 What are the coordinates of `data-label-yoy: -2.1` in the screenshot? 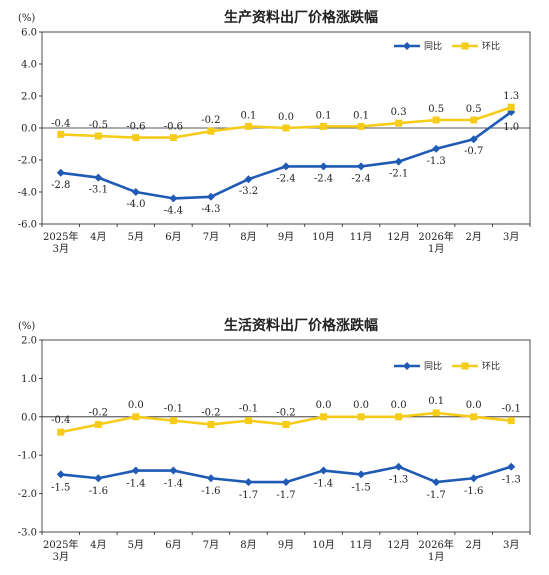 It's located at (398, 174).